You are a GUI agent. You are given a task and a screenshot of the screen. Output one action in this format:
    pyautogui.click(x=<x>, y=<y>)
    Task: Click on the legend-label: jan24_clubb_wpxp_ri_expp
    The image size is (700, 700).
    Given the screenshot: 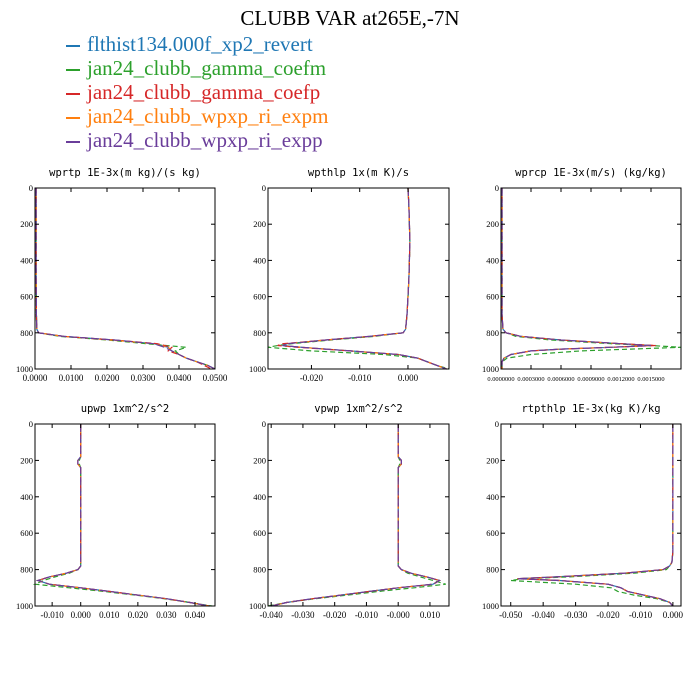 What is the action you would take?
    pyautogui.click(x=205, y=140)
    